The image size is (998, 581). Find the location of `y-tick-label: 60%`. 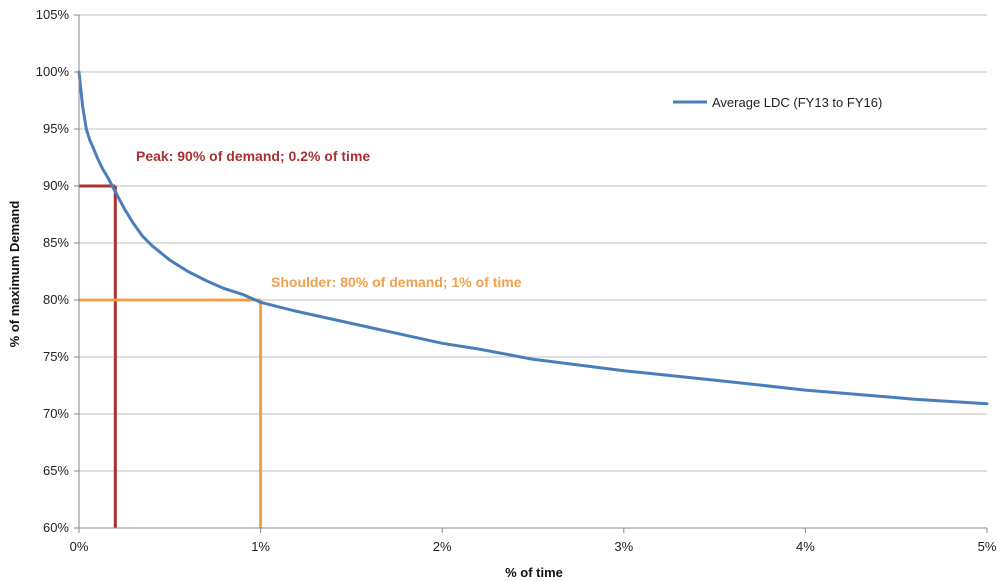

y-tick-label: 60% is located at coordinates (56, 527).